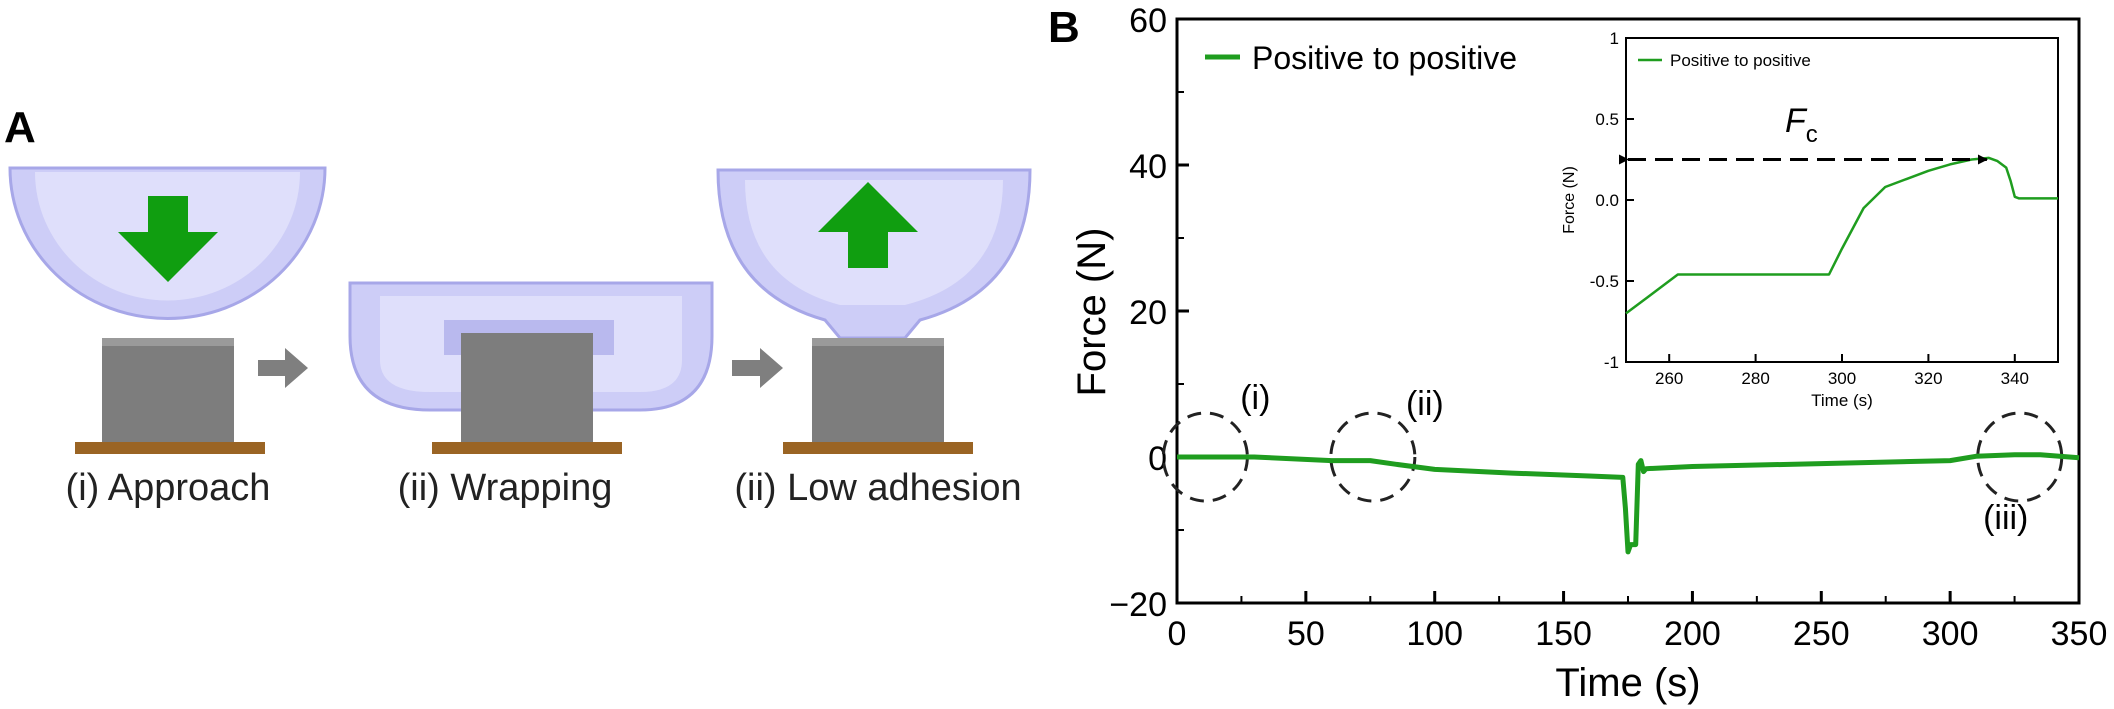 The width and height of the screenshot is (2114, 709). What do you see at coordinates (1607, 119) in the screenshot?
I see `inset-y-tick-label: 0.5` at bounding box center [1607, 119].